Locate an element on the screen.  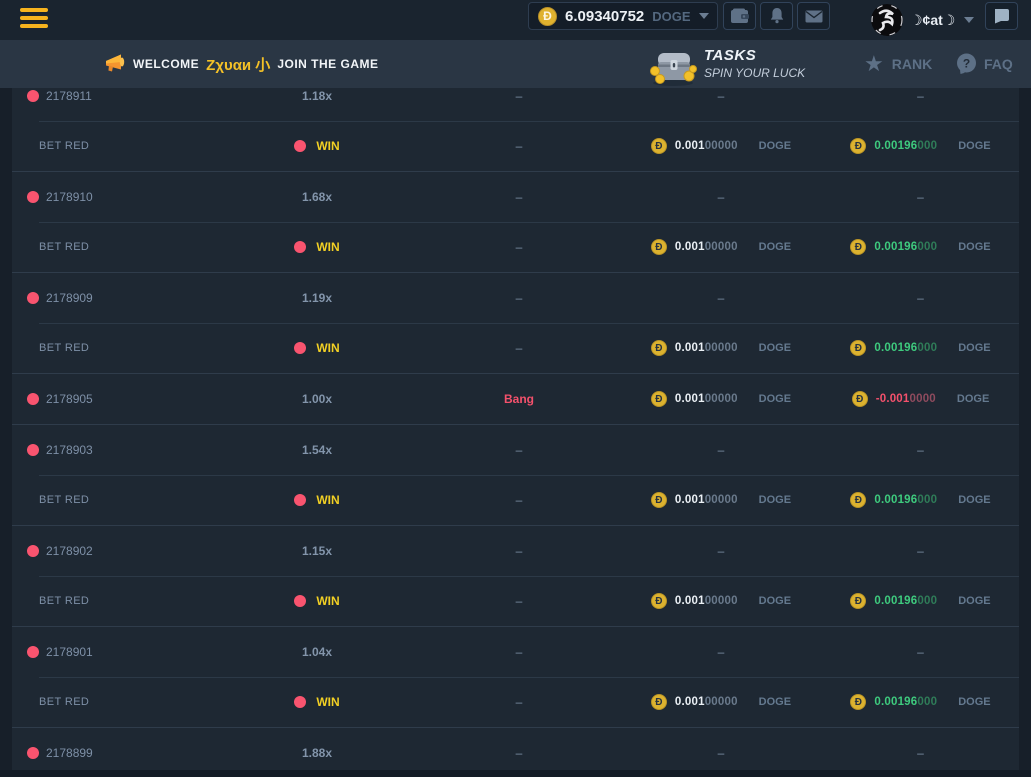
notifications-button is located at coordinates (776, 16).